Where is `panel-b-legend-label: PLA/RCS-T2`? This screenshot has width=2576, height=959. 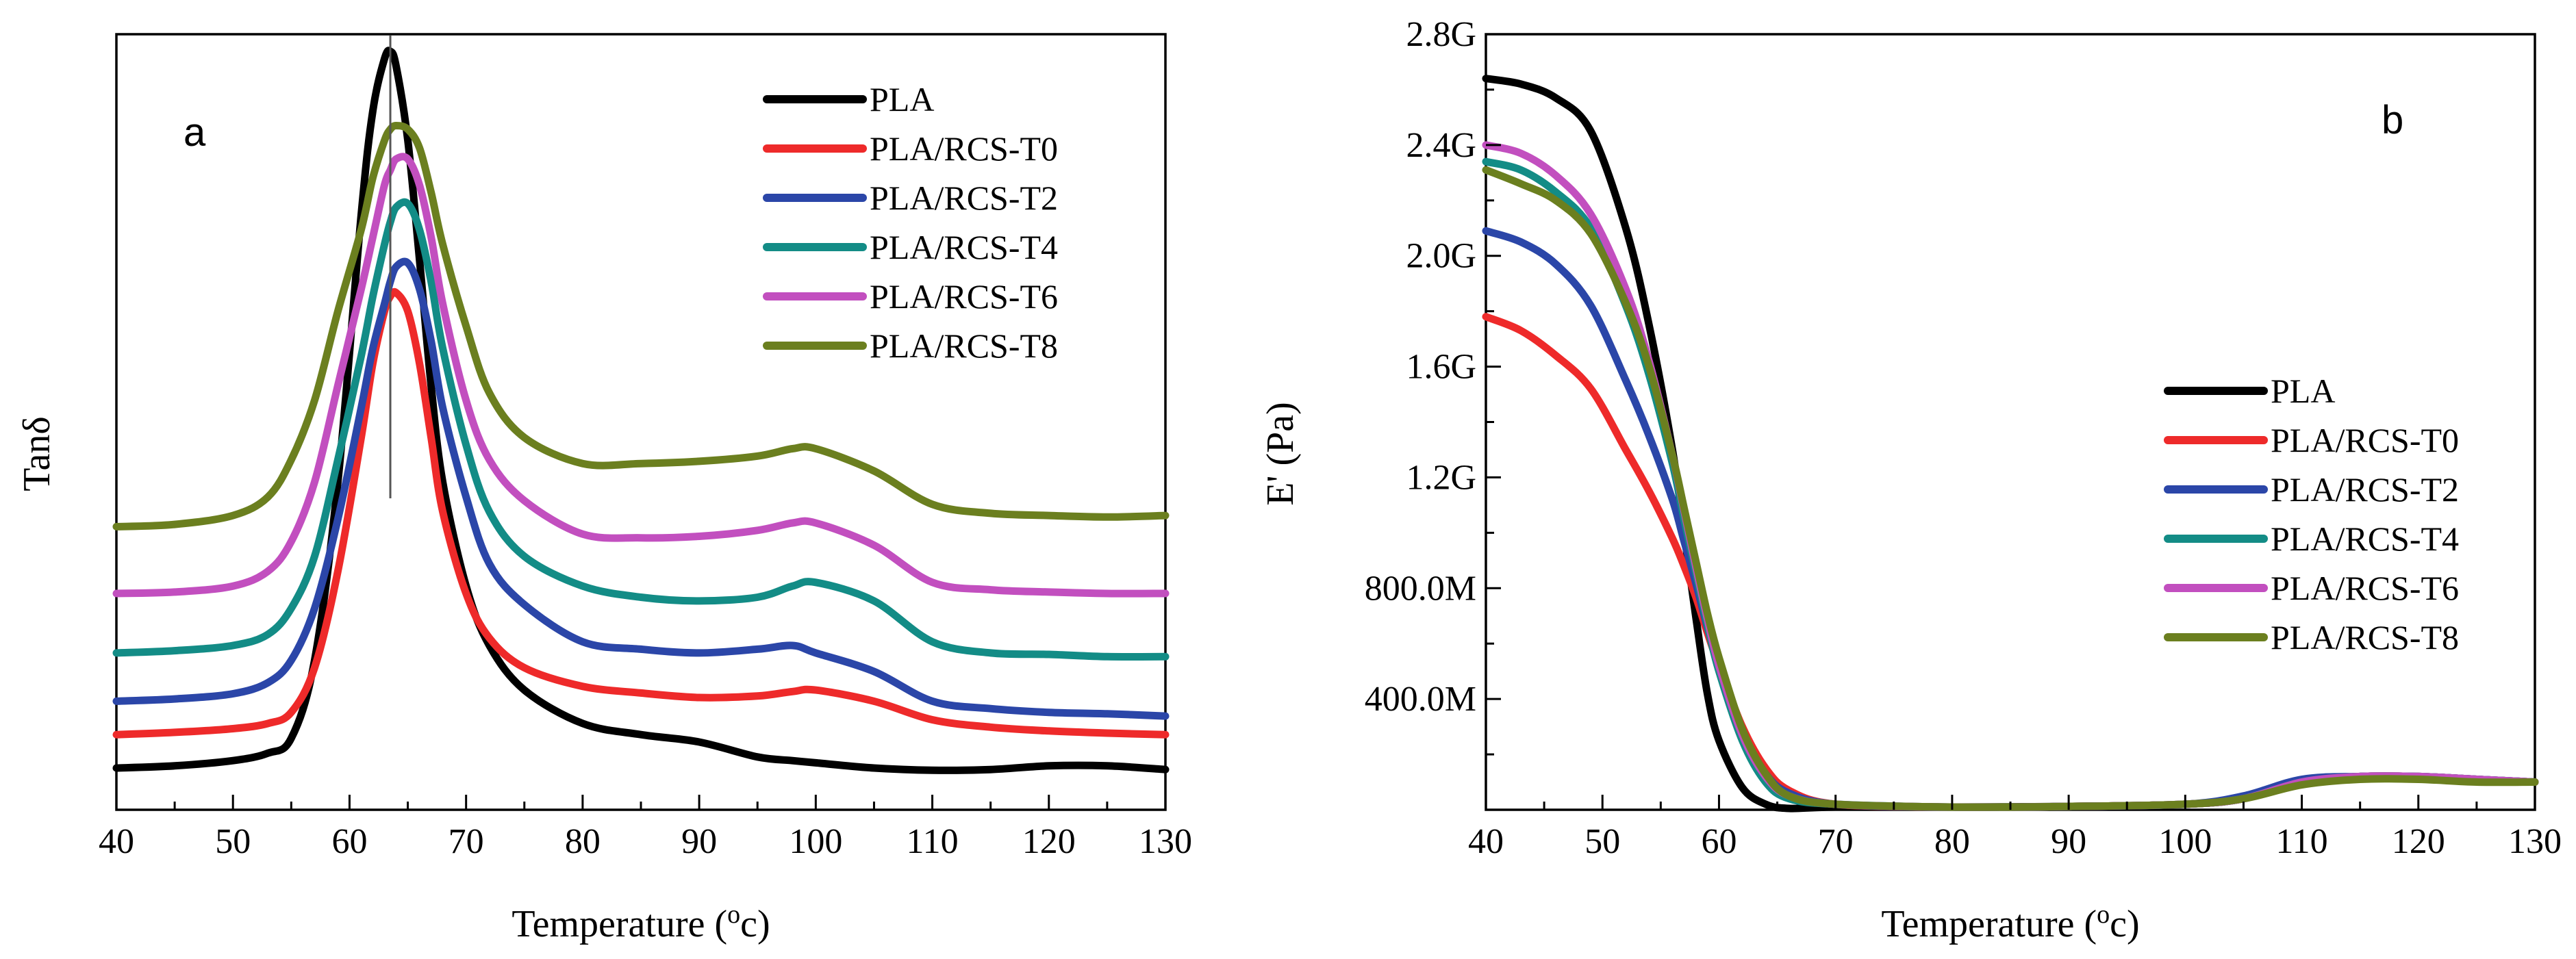
panel-b-legend-label: PLA/RCS-T2 is located at coordinates (2365, 490).